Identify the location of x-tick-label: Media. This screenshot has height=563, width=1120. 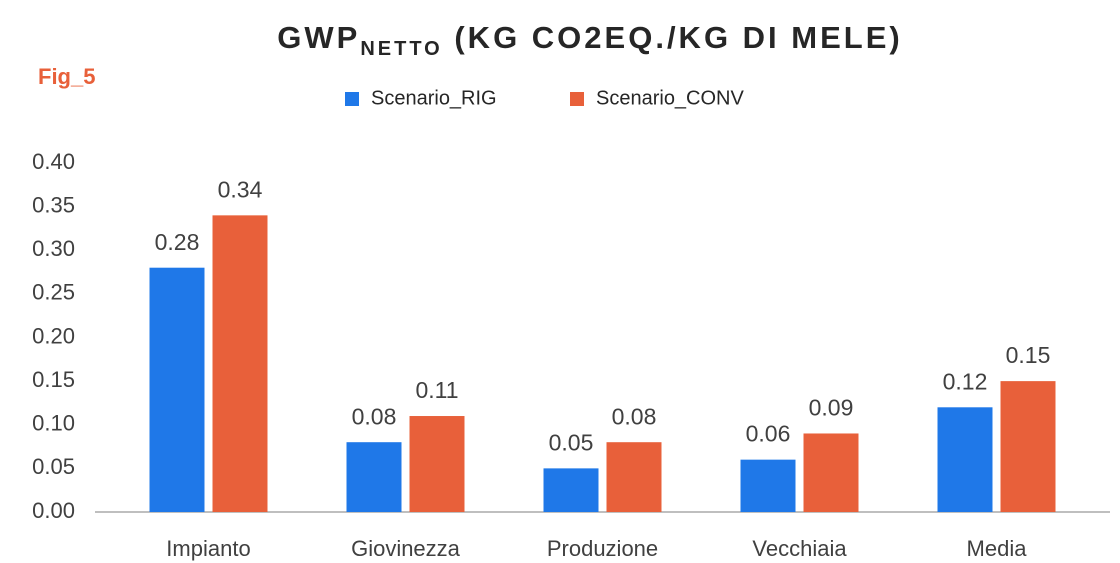
(997, 548).